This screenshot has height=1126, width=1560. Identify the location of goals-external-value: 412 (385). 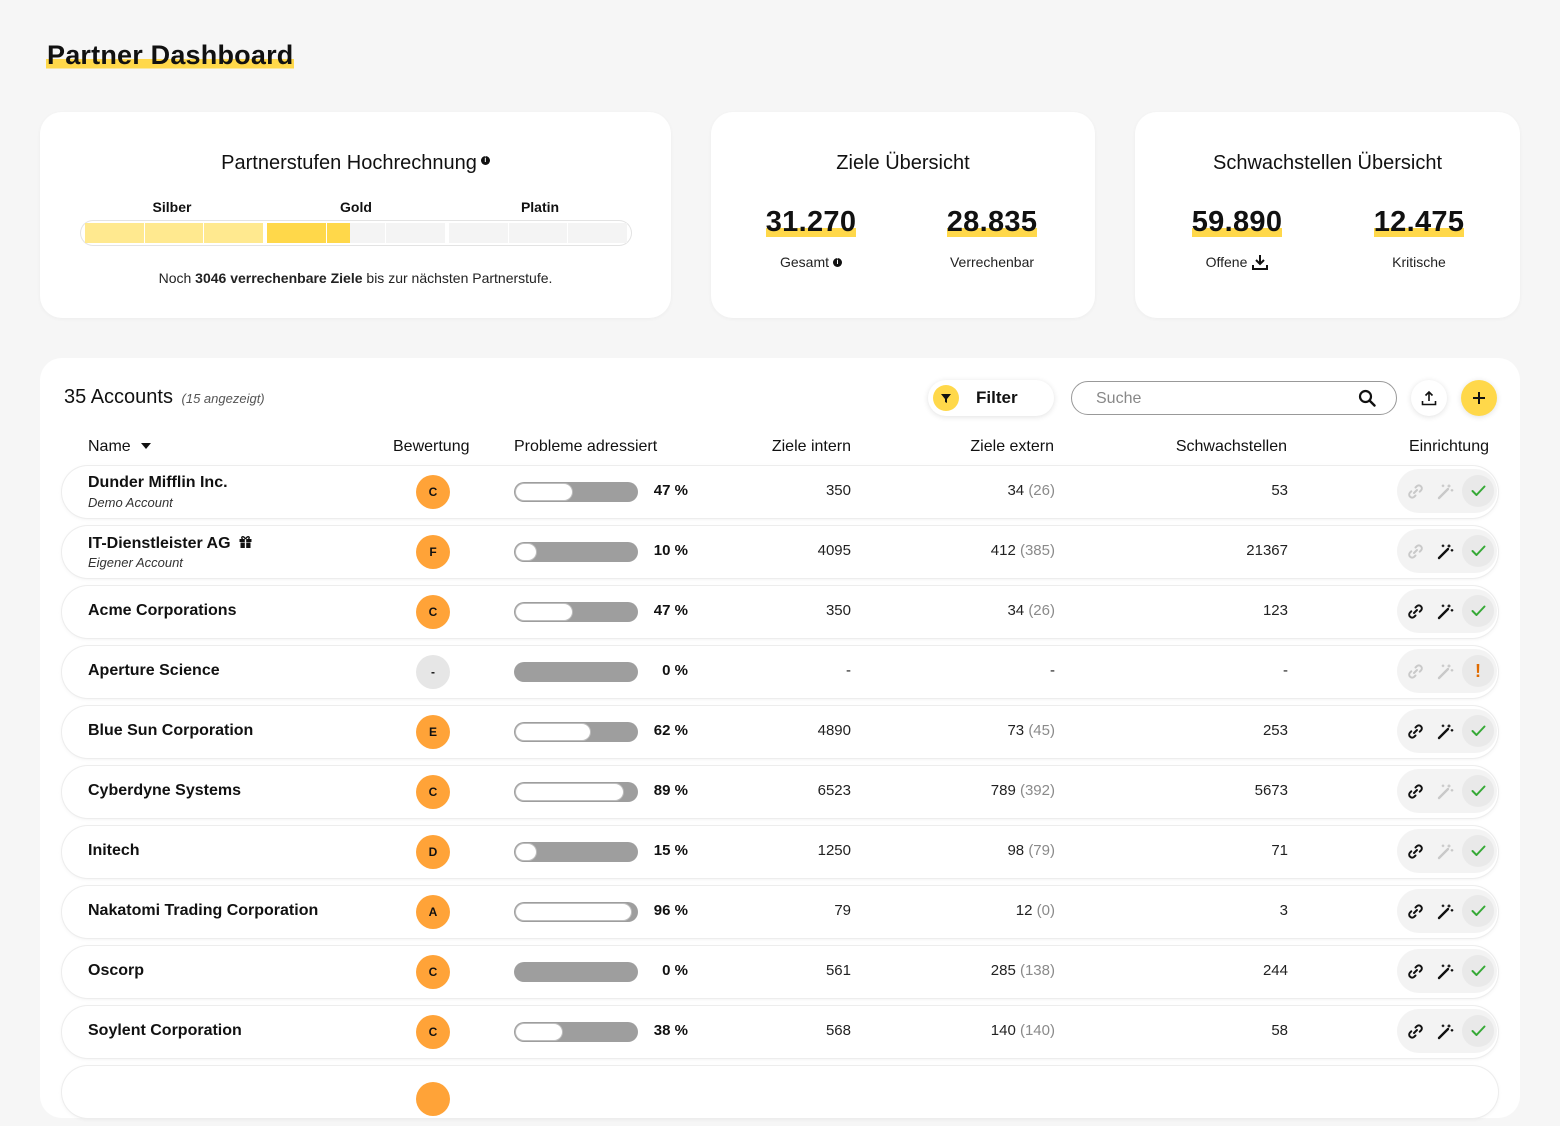
(1022, 550).